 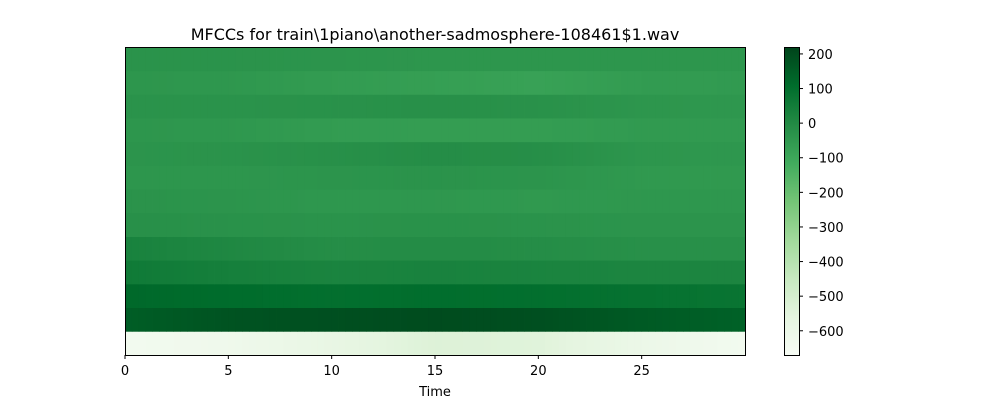 What do you see at coordinates (826, 159) in the screenshot?
I see `colorbar-tick-label: −100` at bounding box center [826, 159].